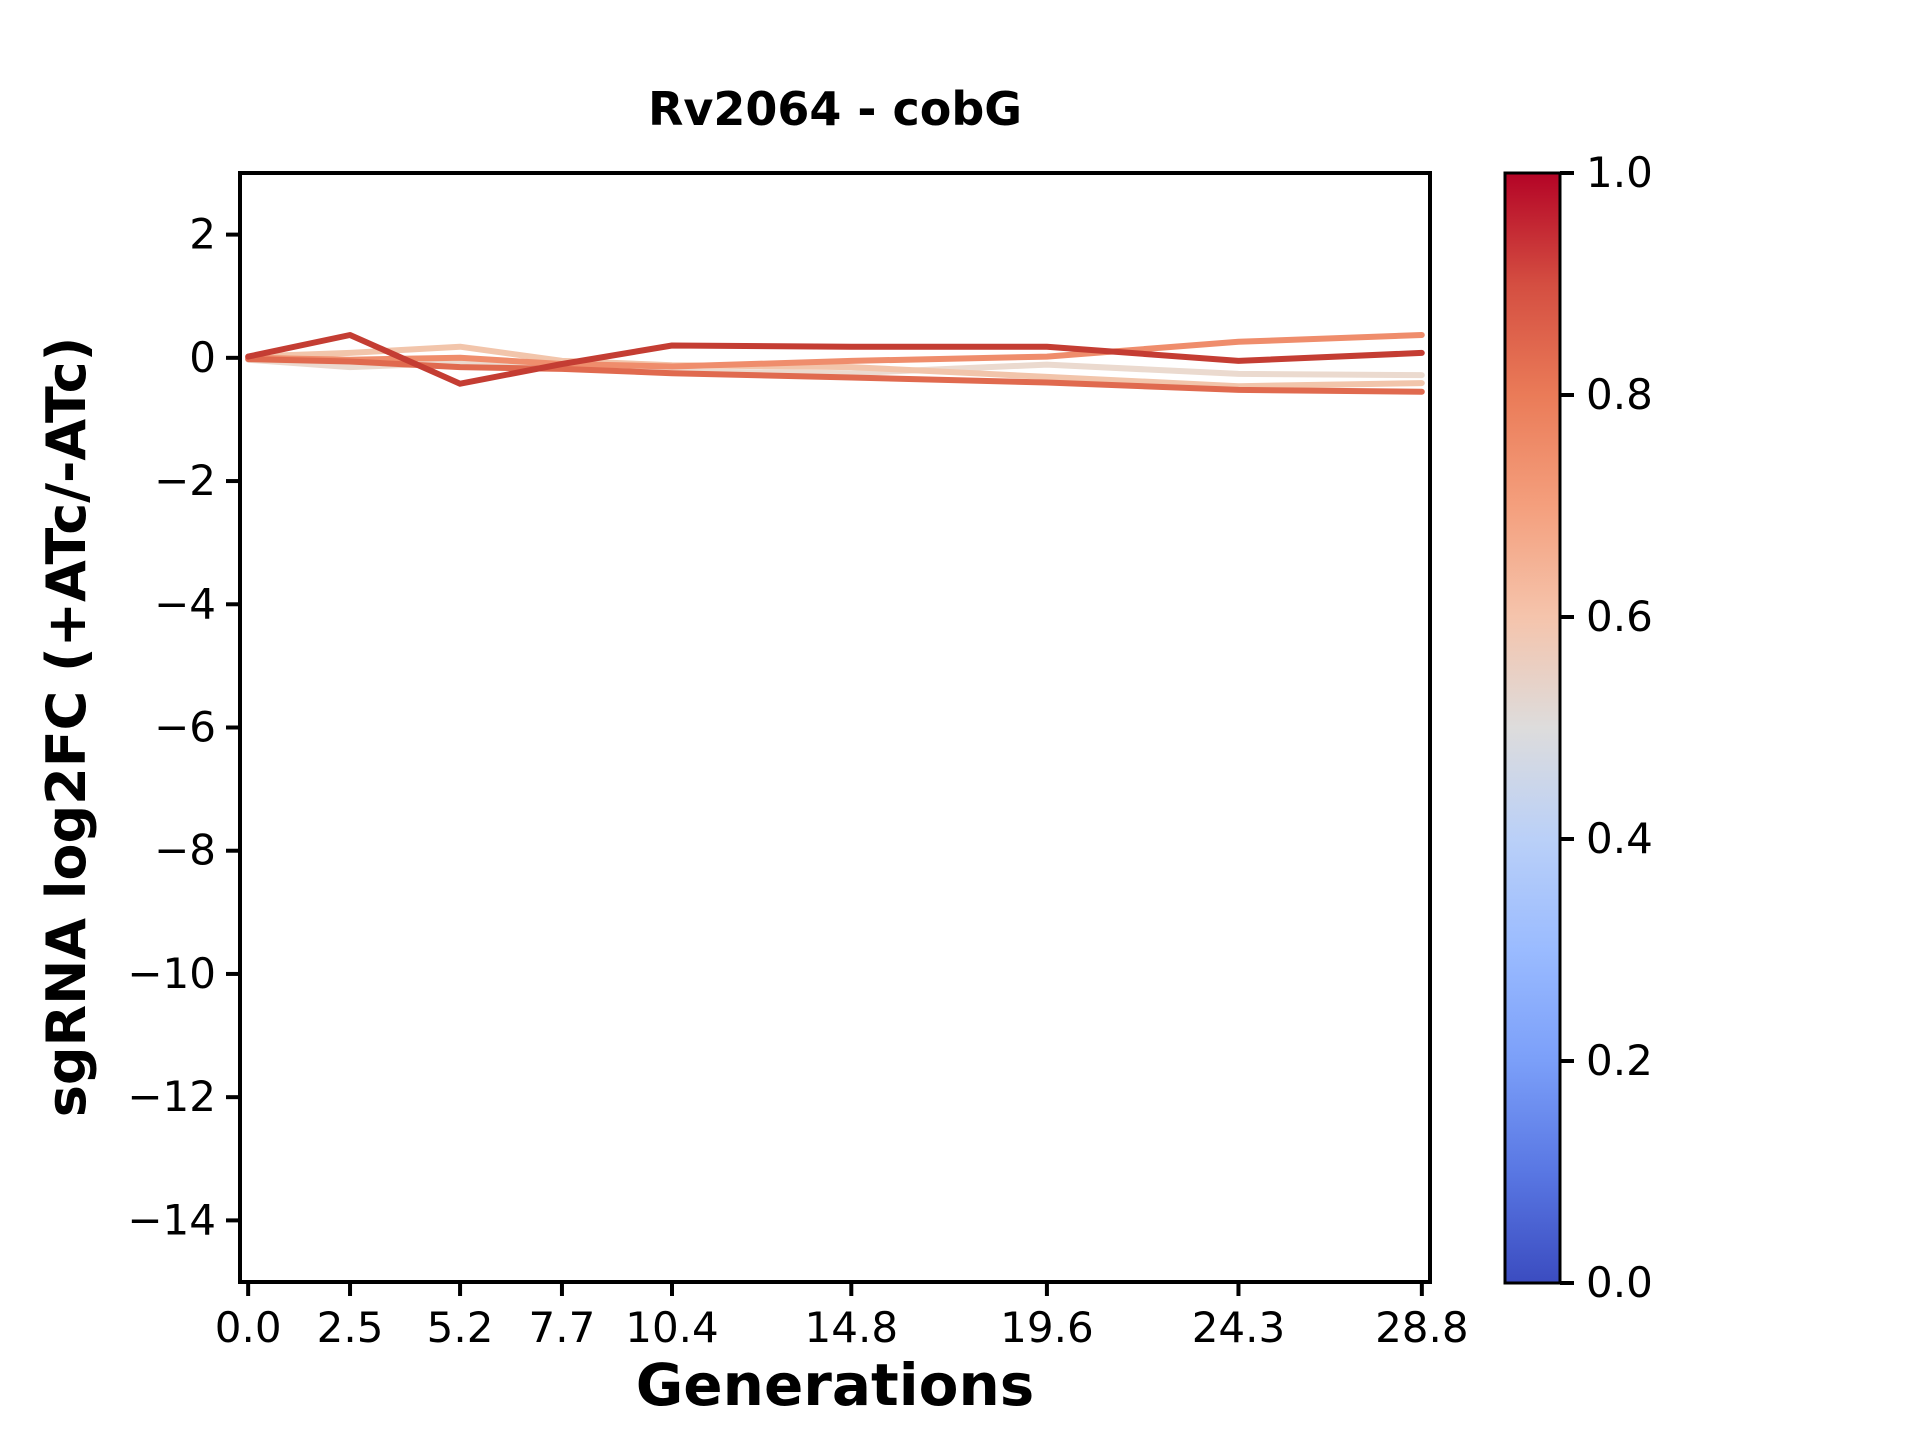 This screenshot has width=1920, height=1440. I want to click on x-tick-label: 5.2, so click(460, 1327).